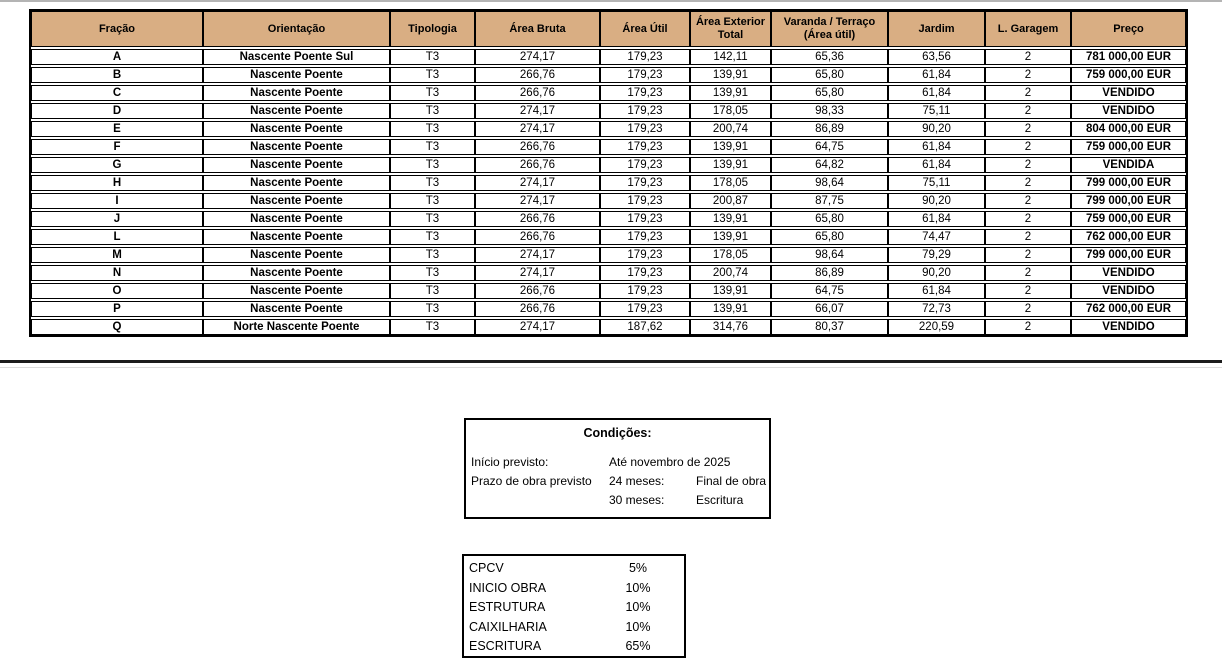 The width and height of the screenshot is (1222, 669). Describe the element at coordinates (117, 219) in the screenshot. I see `cell-fracao: J` at that location.